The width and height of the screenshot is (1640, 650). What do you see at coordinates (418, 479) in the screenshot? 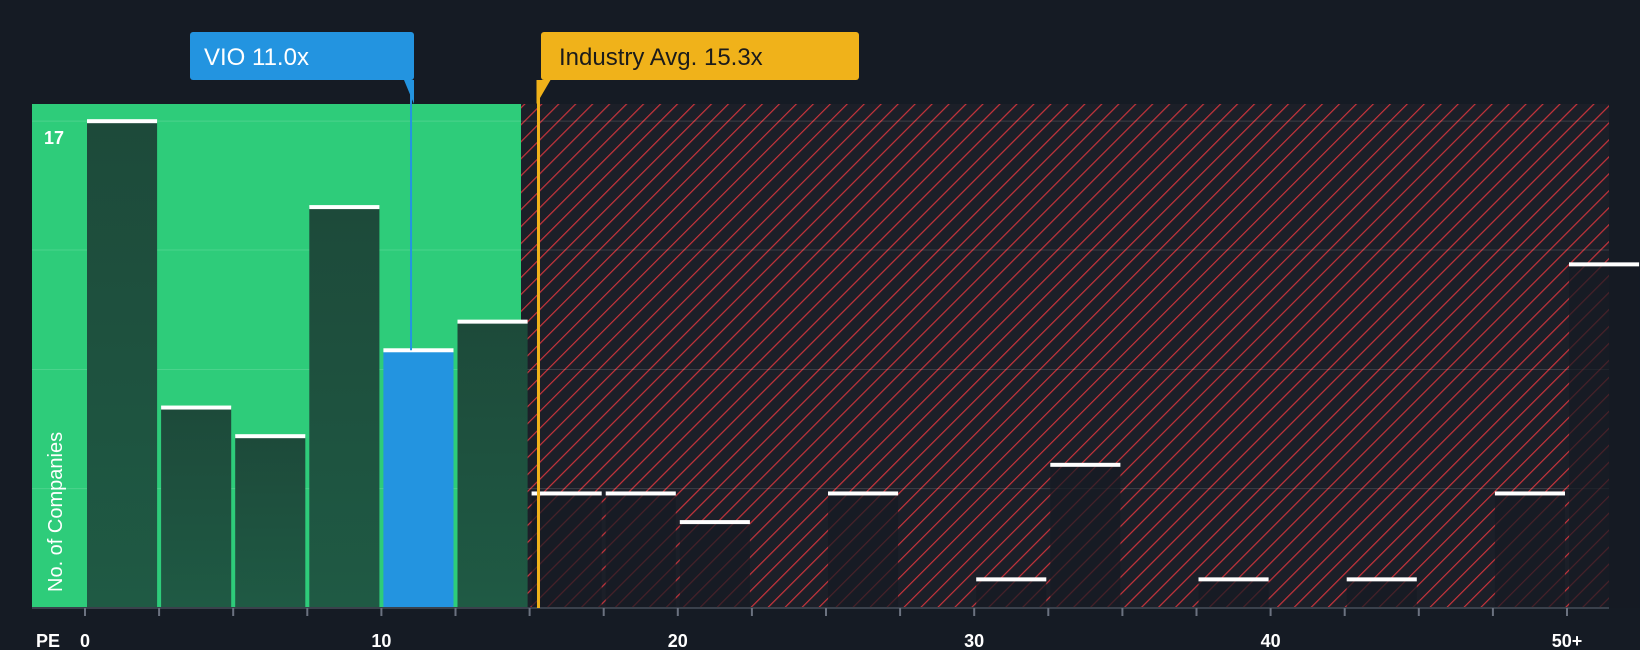
I see `bar-company-bin` at bounding box center [418, 479].